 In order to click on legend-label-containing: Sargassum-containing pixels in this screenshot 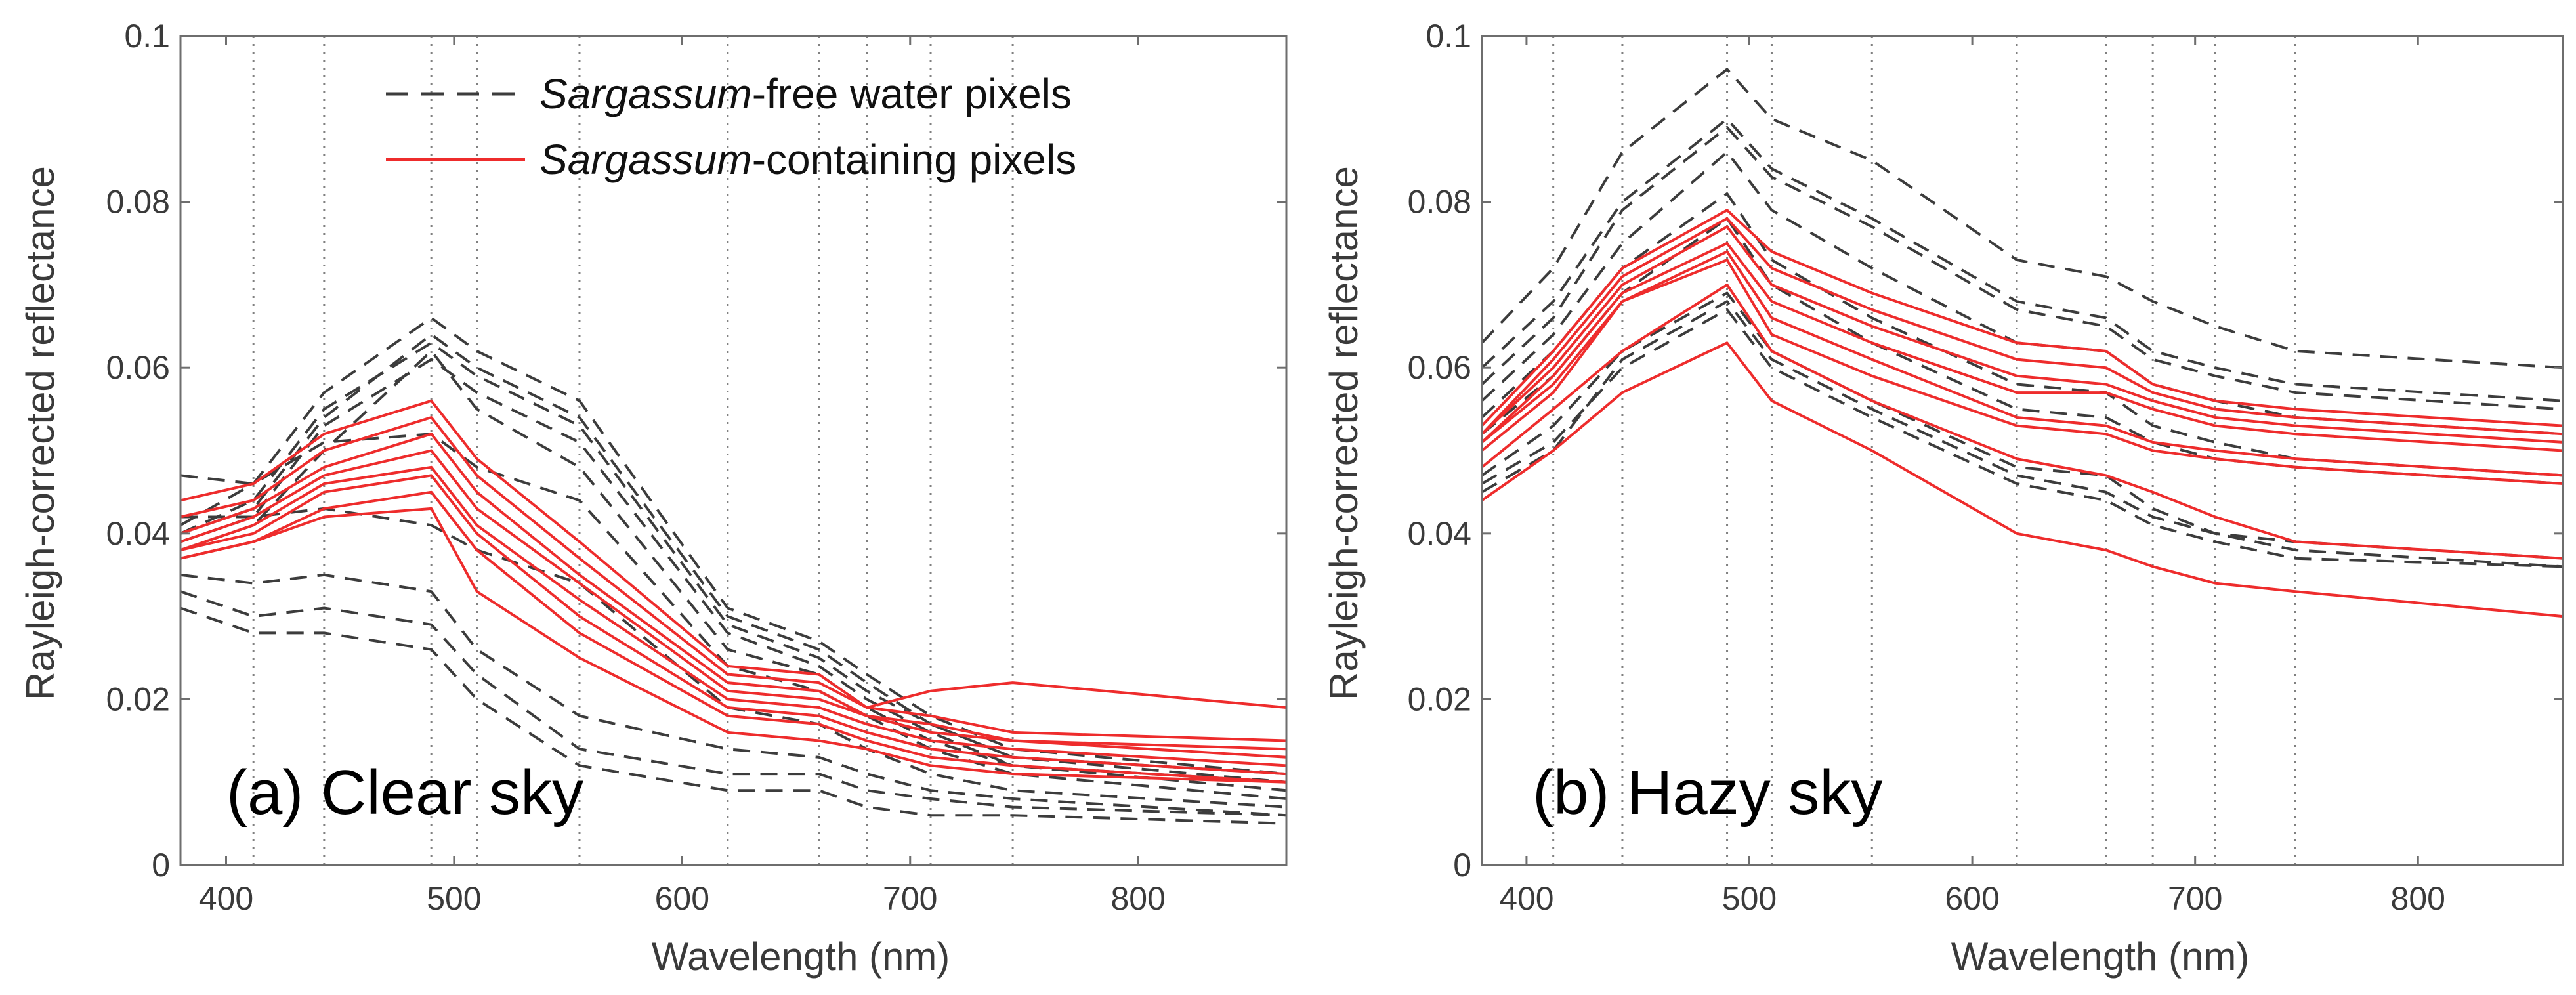, I will do `click(807, 159)`.